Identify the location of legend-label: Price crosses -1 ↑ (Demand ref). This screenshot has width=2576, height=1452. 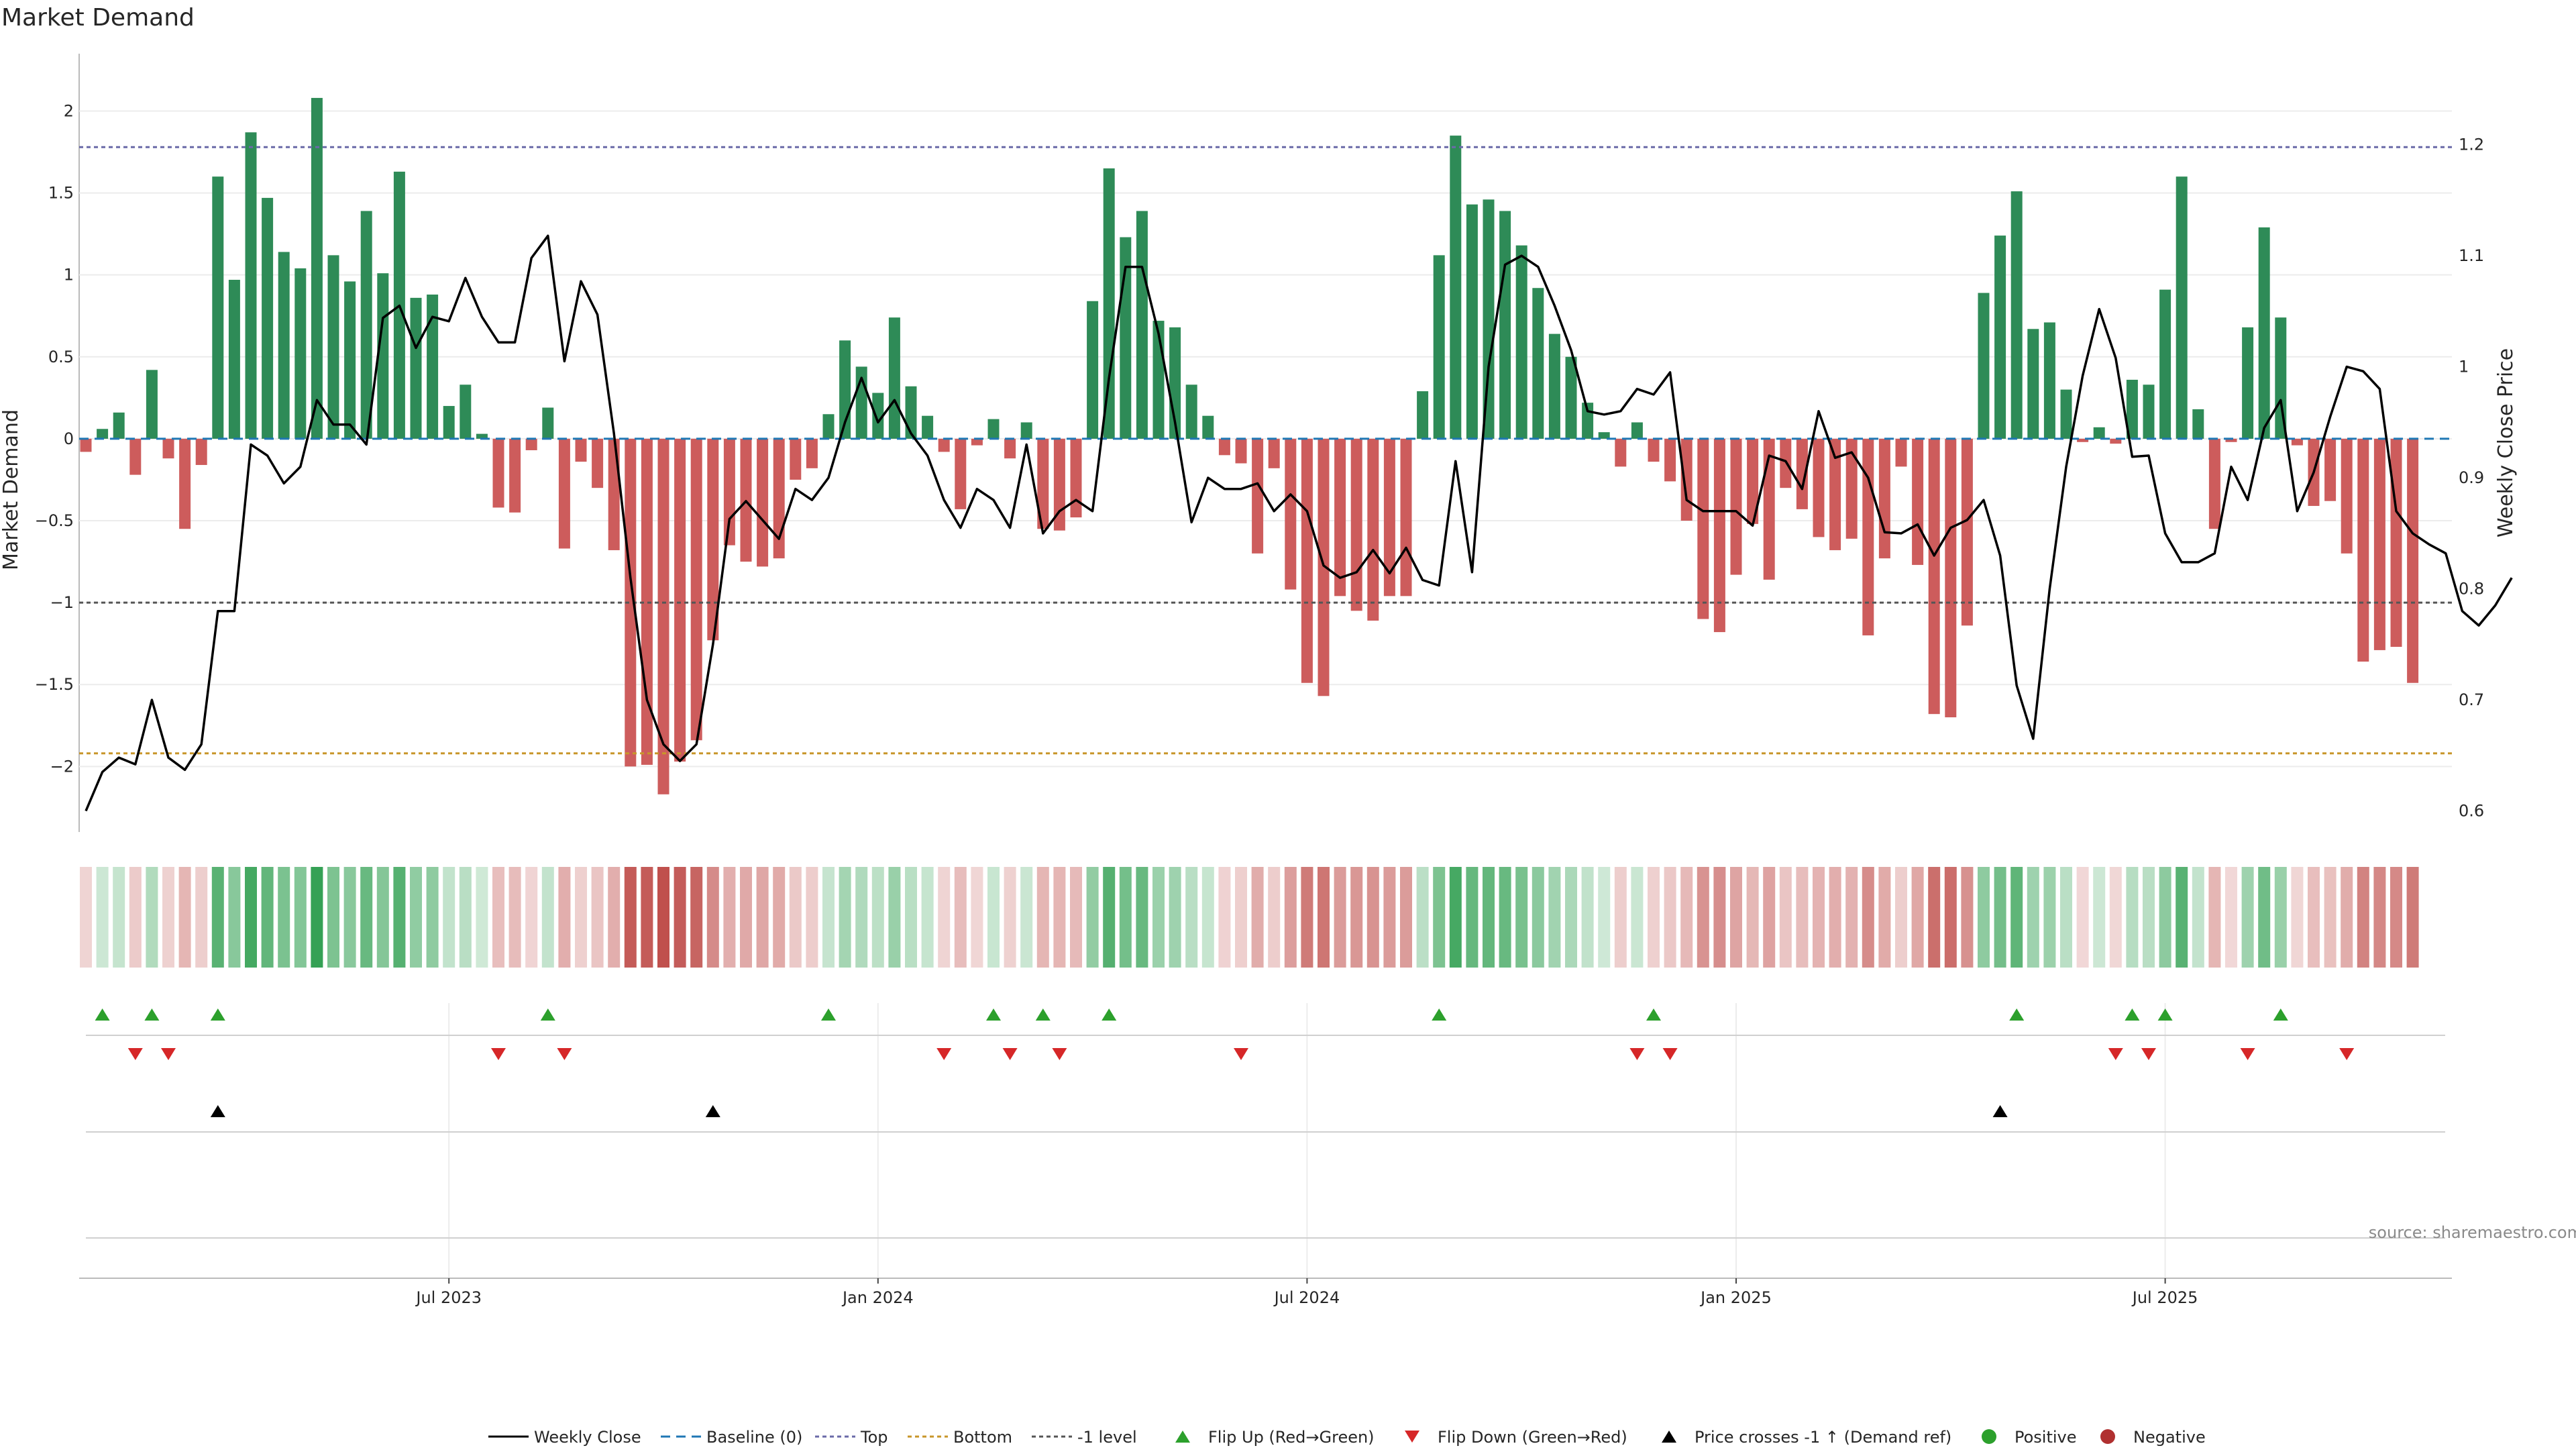
(1823, 1438).